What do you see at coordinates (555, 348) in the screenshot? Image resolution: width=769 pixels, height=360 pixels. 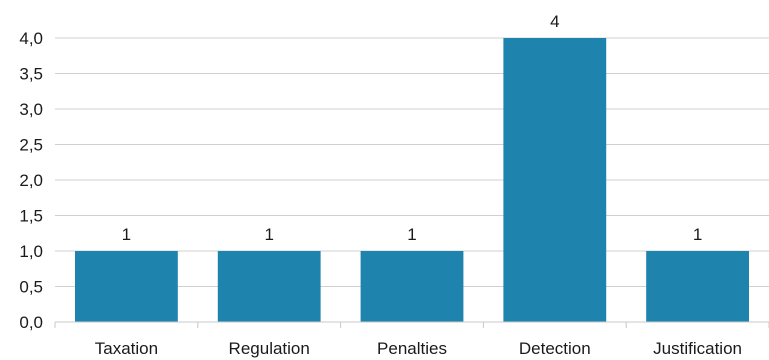 I see `x-category-label: Detection` at bounding box center [555, 348].